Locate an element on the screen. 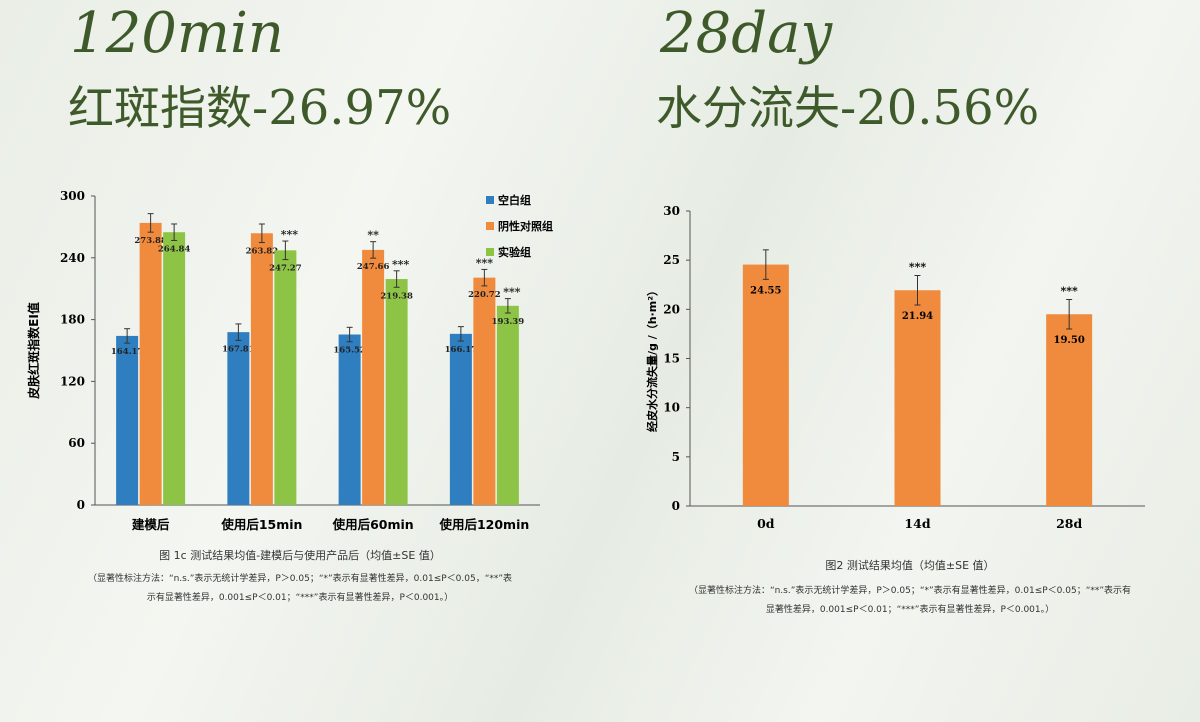 The width and height of the screenshot is (1200, 722). data-label: 21.94 is located at coordinates (917, 316).